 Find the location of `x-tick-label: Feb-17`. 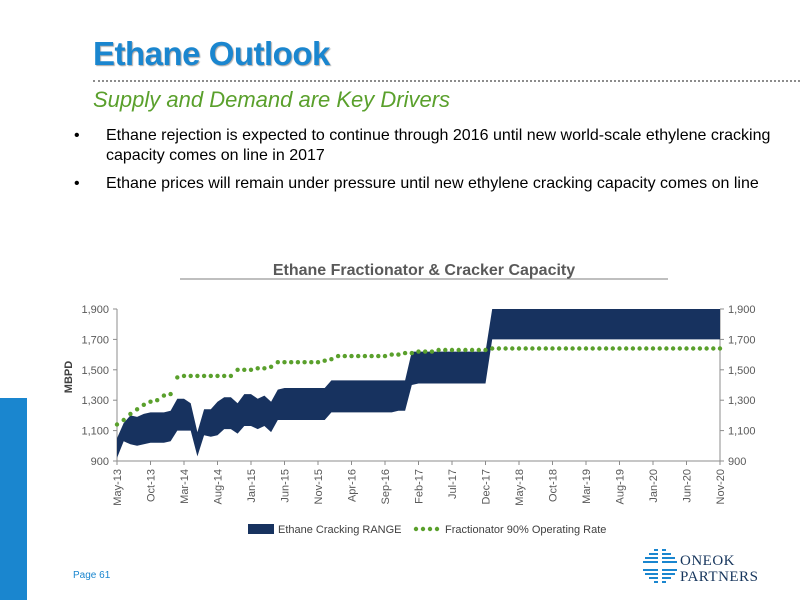

x-tick-label: Feb-17 is located at coordinates (420, 486).